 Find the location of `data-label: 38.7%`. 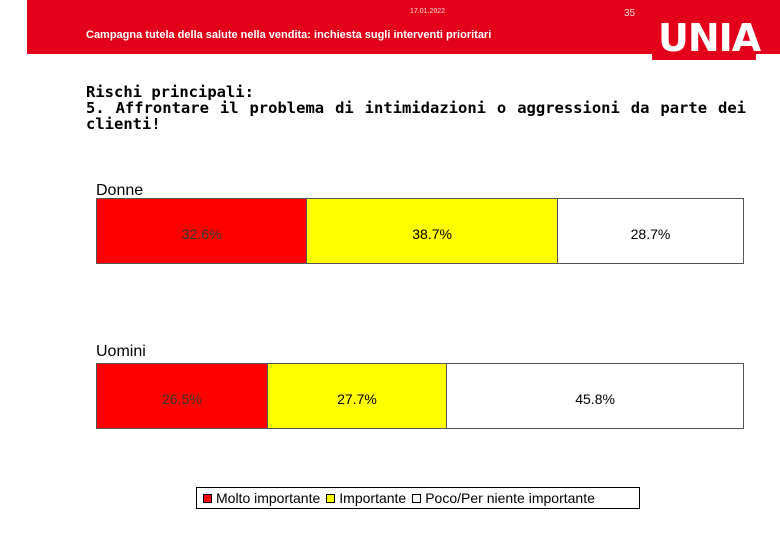

data-label: 38.7% is located at coordinates (432, 234).